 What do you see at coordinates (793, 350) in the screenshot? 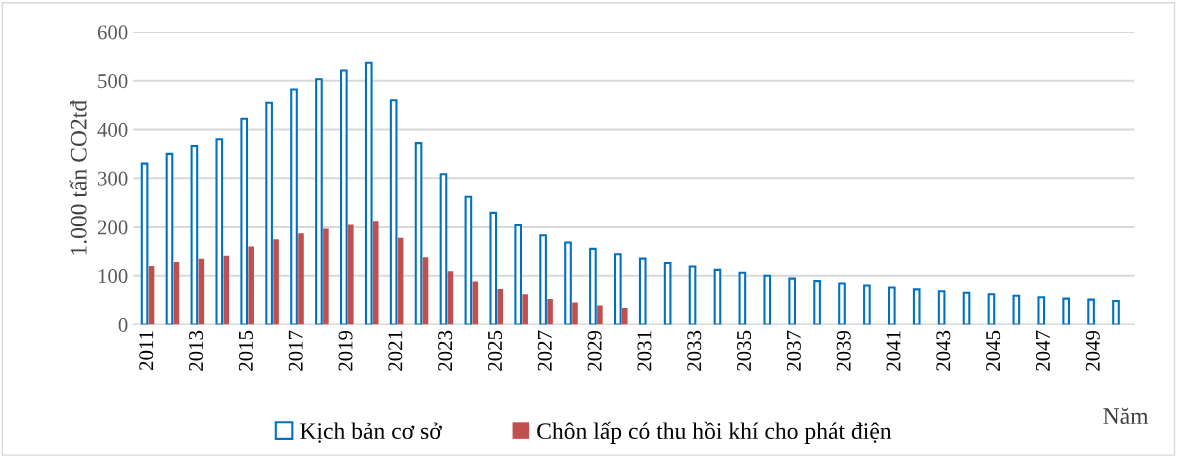
I see `x-tick-label: 2037` at bounding box center [793, 350].